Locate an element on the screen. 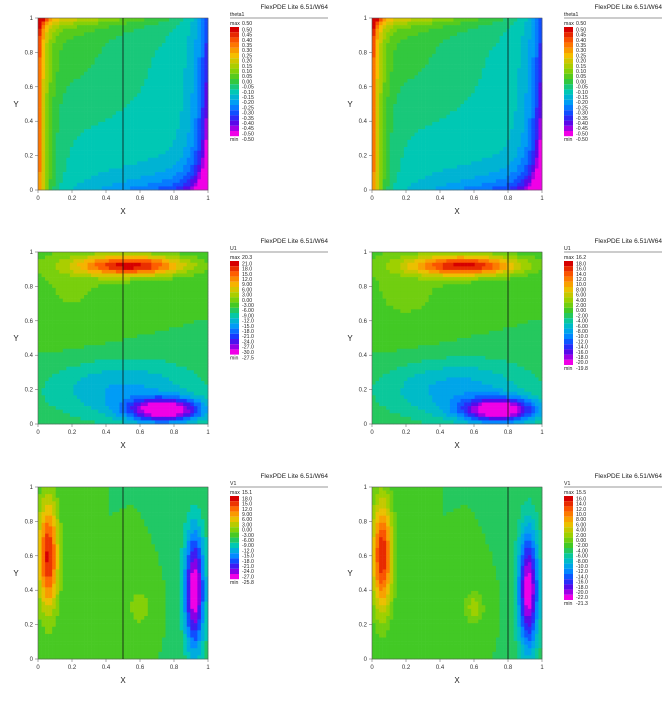 The width and height of the screenshot is (669, 703). legend-max-label: max is located at coordinates (569, 24).